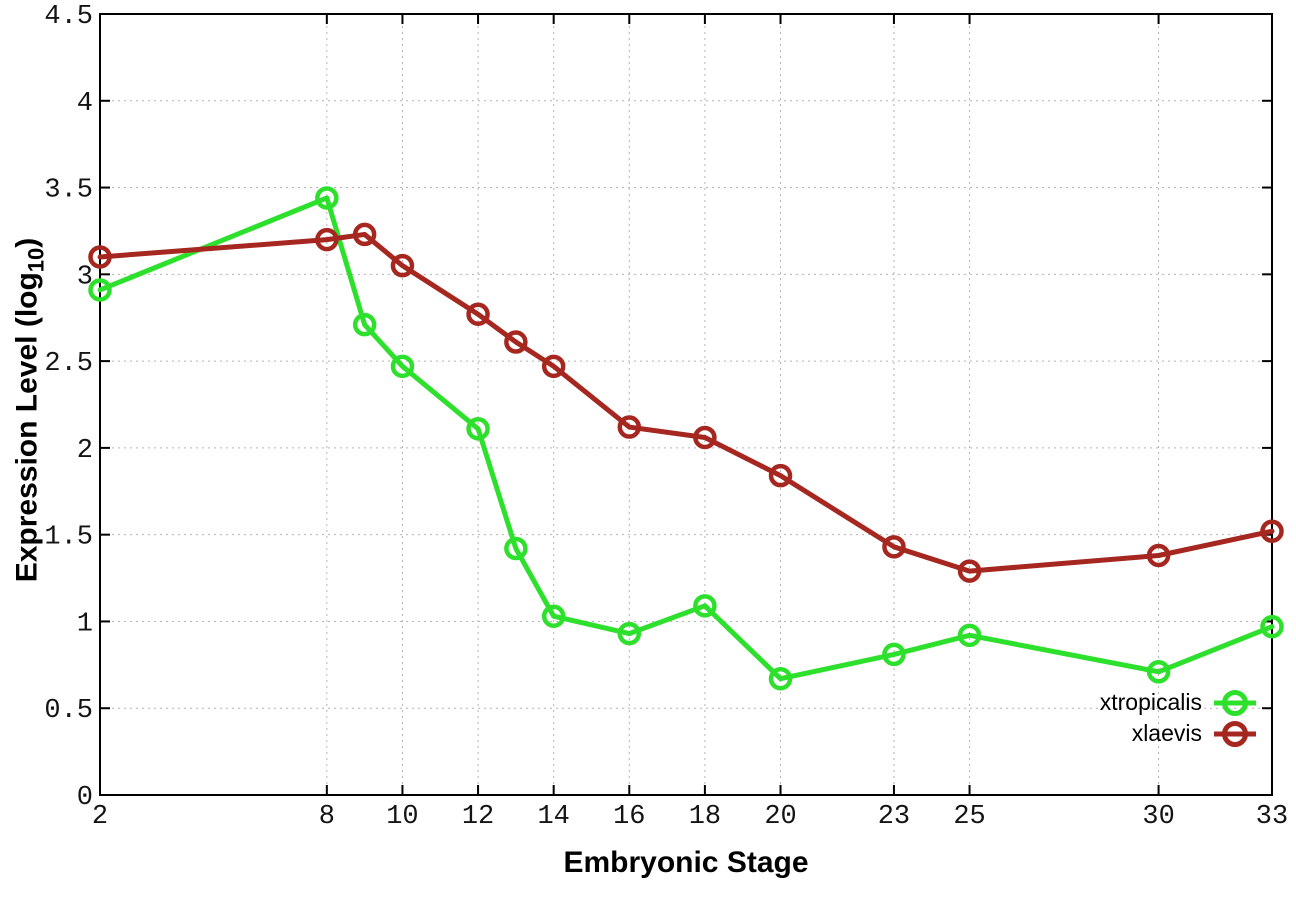 The height and width of the screenshot is (907, 1296). I want to click on x-tick-label: 23, so click(894, 817).